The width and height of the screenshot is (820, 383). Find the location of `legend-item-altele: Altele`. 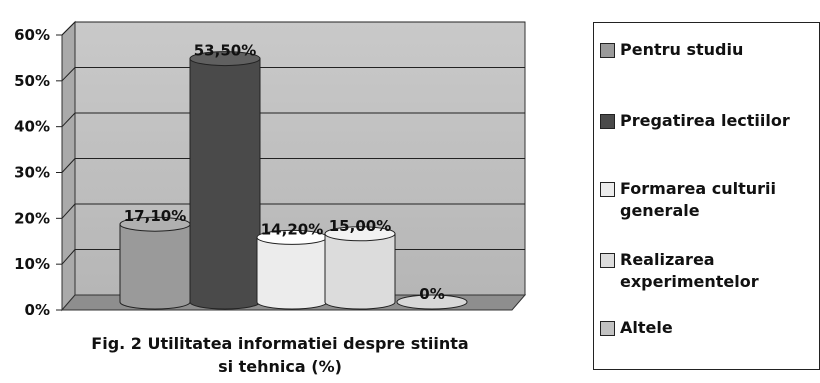

legend-item-altele: Altele is located at coordinates (709, 328).